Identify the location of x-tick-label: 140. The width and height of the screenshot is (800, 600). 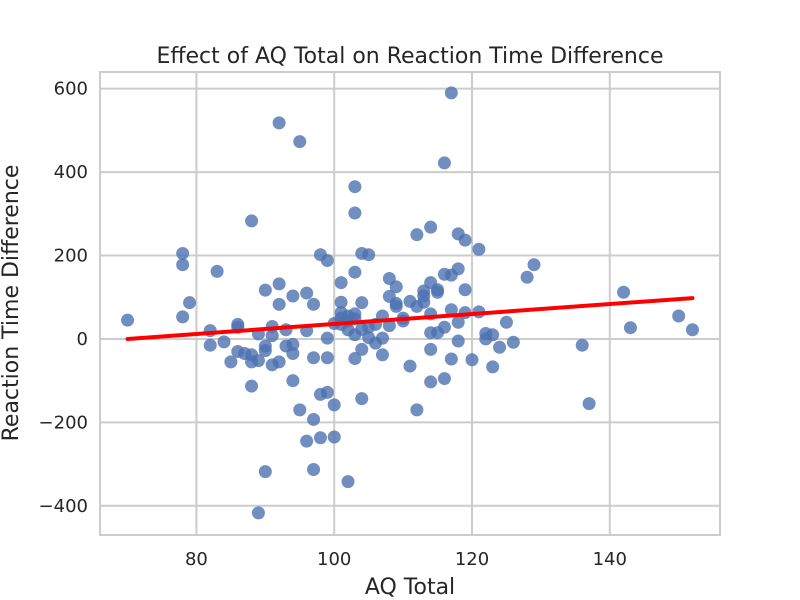
(610, 559).